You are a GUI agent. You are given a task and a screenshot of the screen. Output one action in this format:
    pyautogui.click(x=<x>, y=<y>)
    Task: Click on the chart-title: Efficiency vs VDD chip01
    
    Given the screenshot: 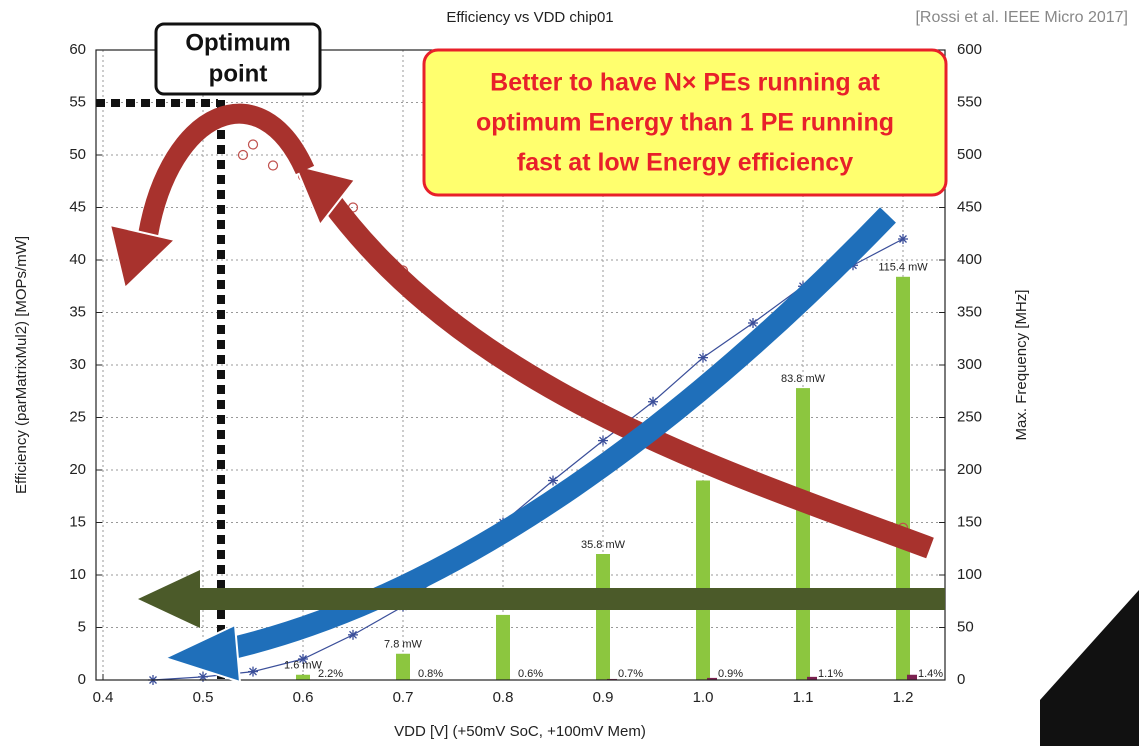 What is the action you would take?
    pyautogui.click(x=529, y=17)
    